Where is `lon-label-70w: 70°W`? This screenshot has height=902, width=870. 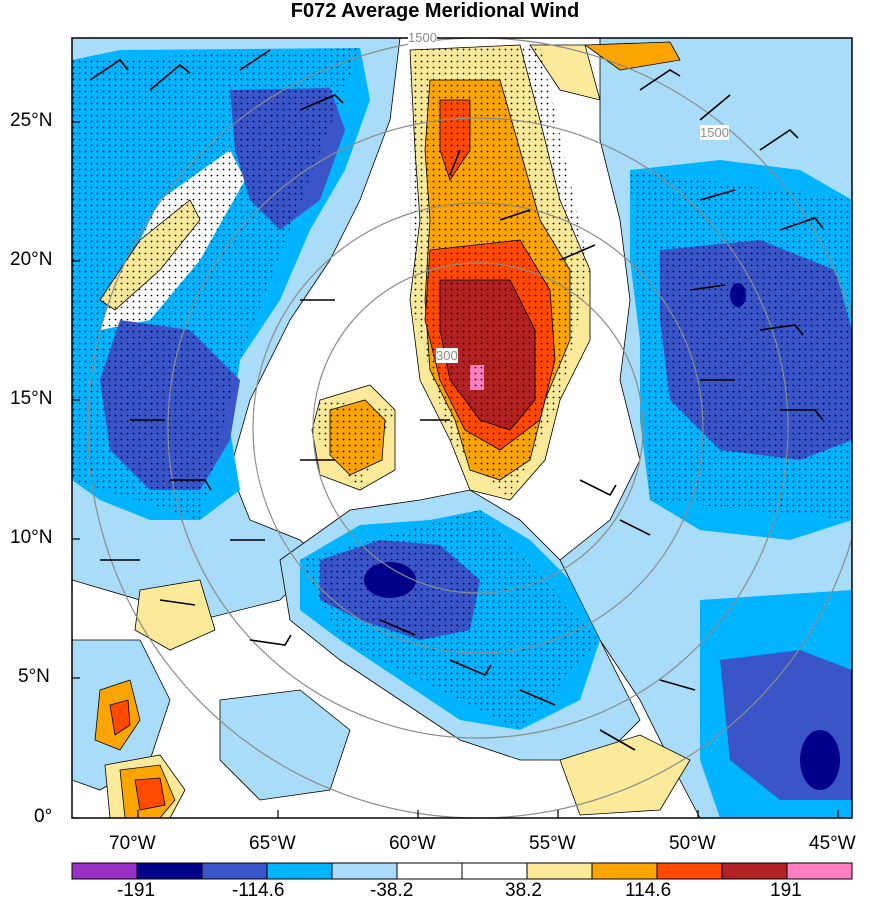 lon-label-70w: 70°W is located at coordinates (132, 843).